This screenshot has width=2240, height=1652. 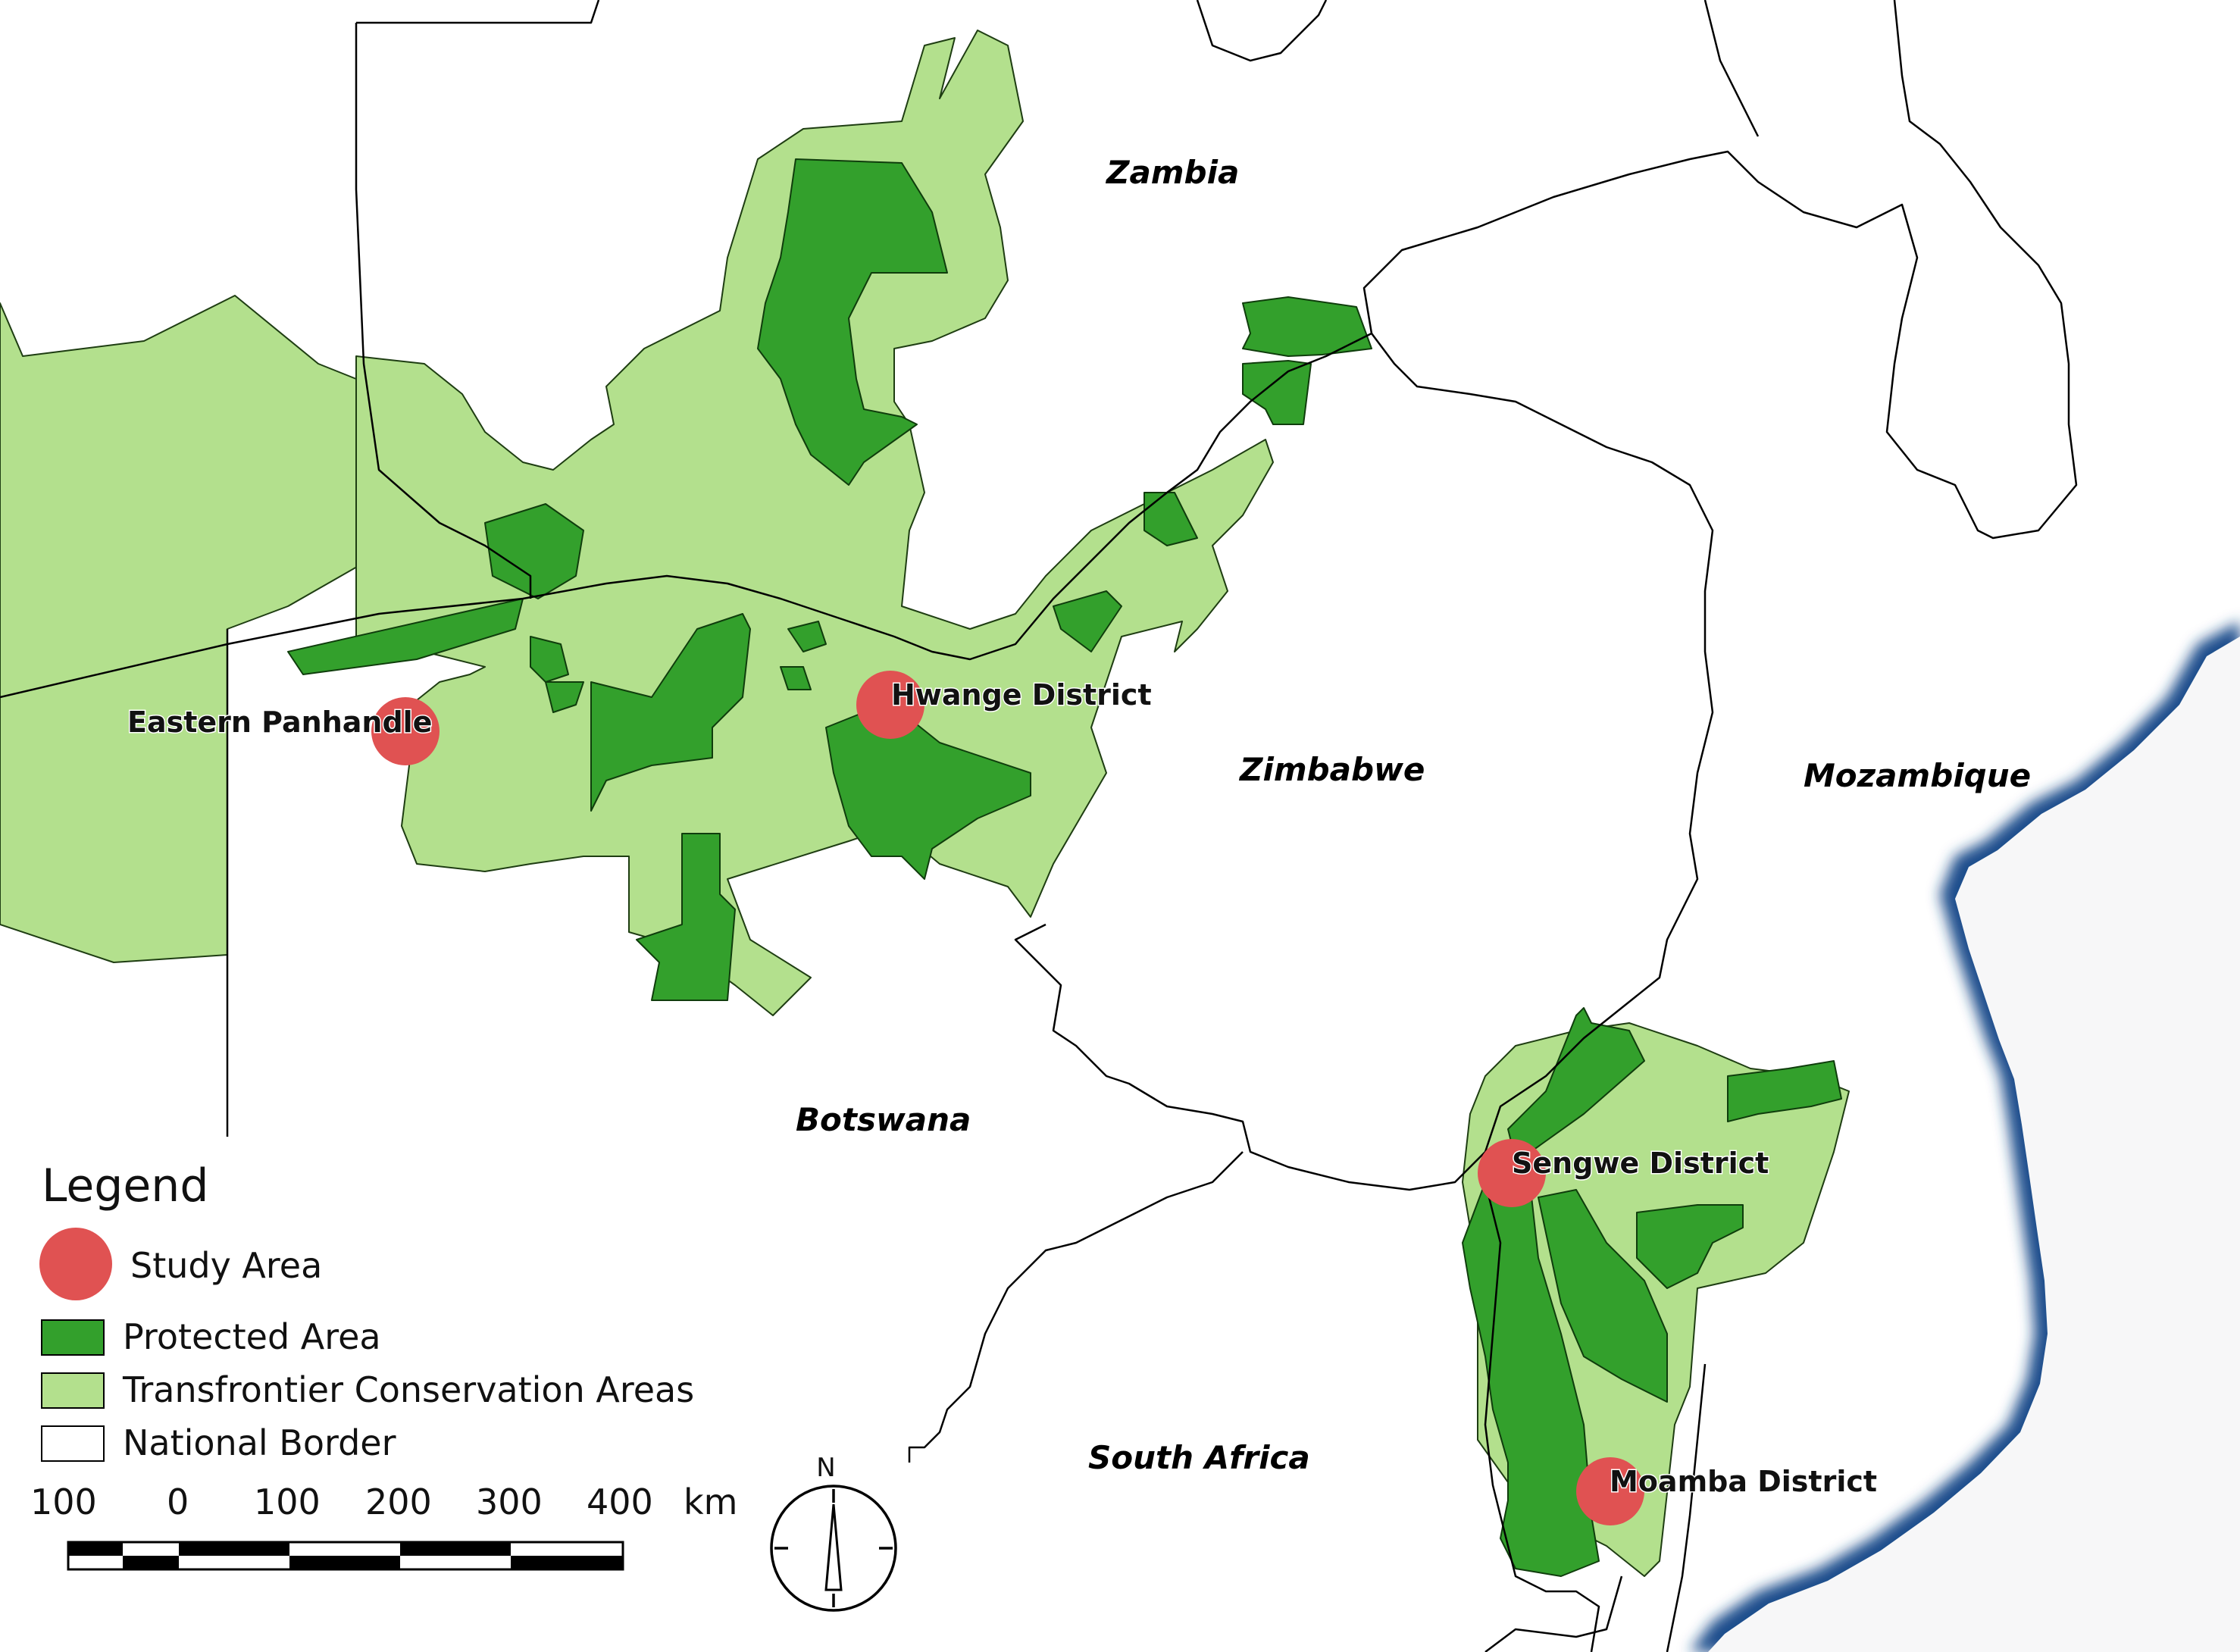 I want to click on legend-label-tfca: Transfrontier Conservation Areas, so click(x=408, y=1389).